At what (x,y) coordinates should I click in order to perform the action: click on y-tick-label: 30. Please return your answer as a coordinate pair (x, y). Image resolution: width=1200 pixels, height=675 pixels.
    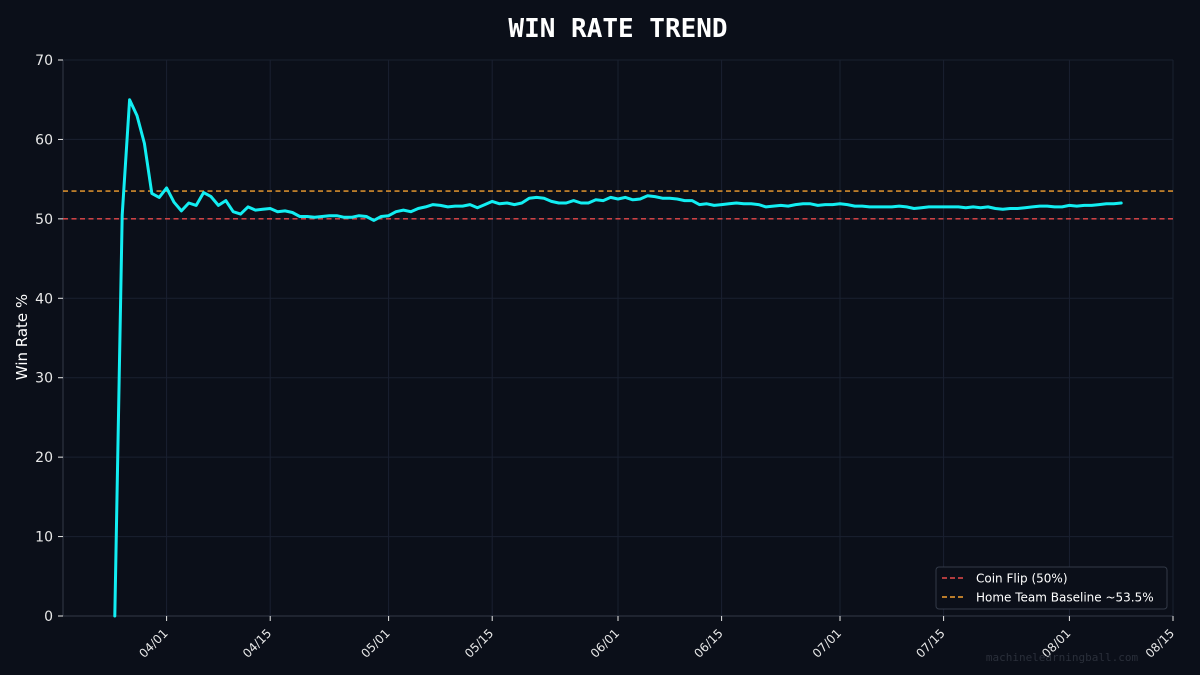
    Looking at the image, I should click on (44, 379).